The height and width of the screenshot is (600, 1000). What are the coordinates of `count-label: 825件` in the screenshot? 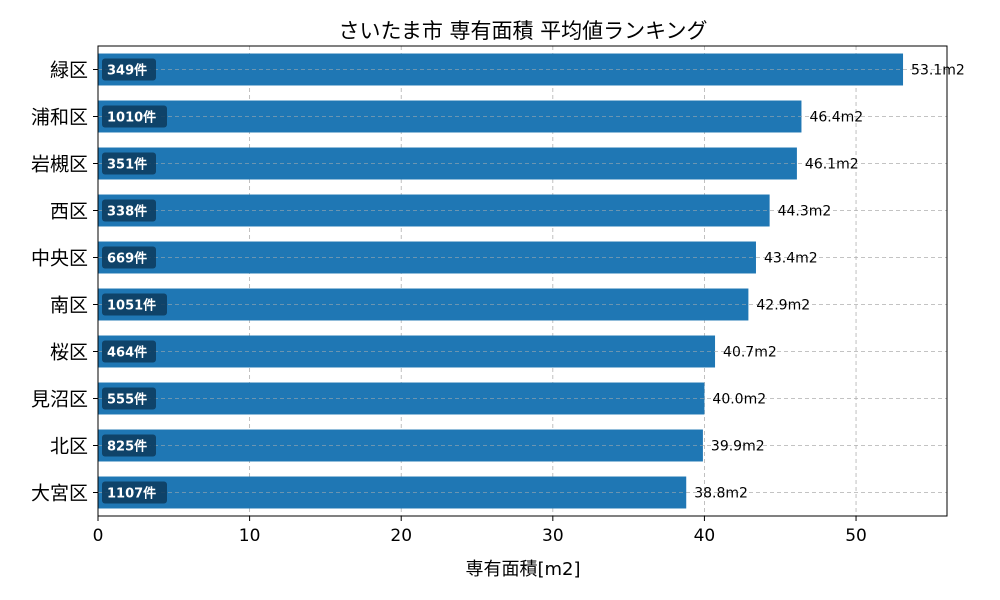 It's located at (127, 447).